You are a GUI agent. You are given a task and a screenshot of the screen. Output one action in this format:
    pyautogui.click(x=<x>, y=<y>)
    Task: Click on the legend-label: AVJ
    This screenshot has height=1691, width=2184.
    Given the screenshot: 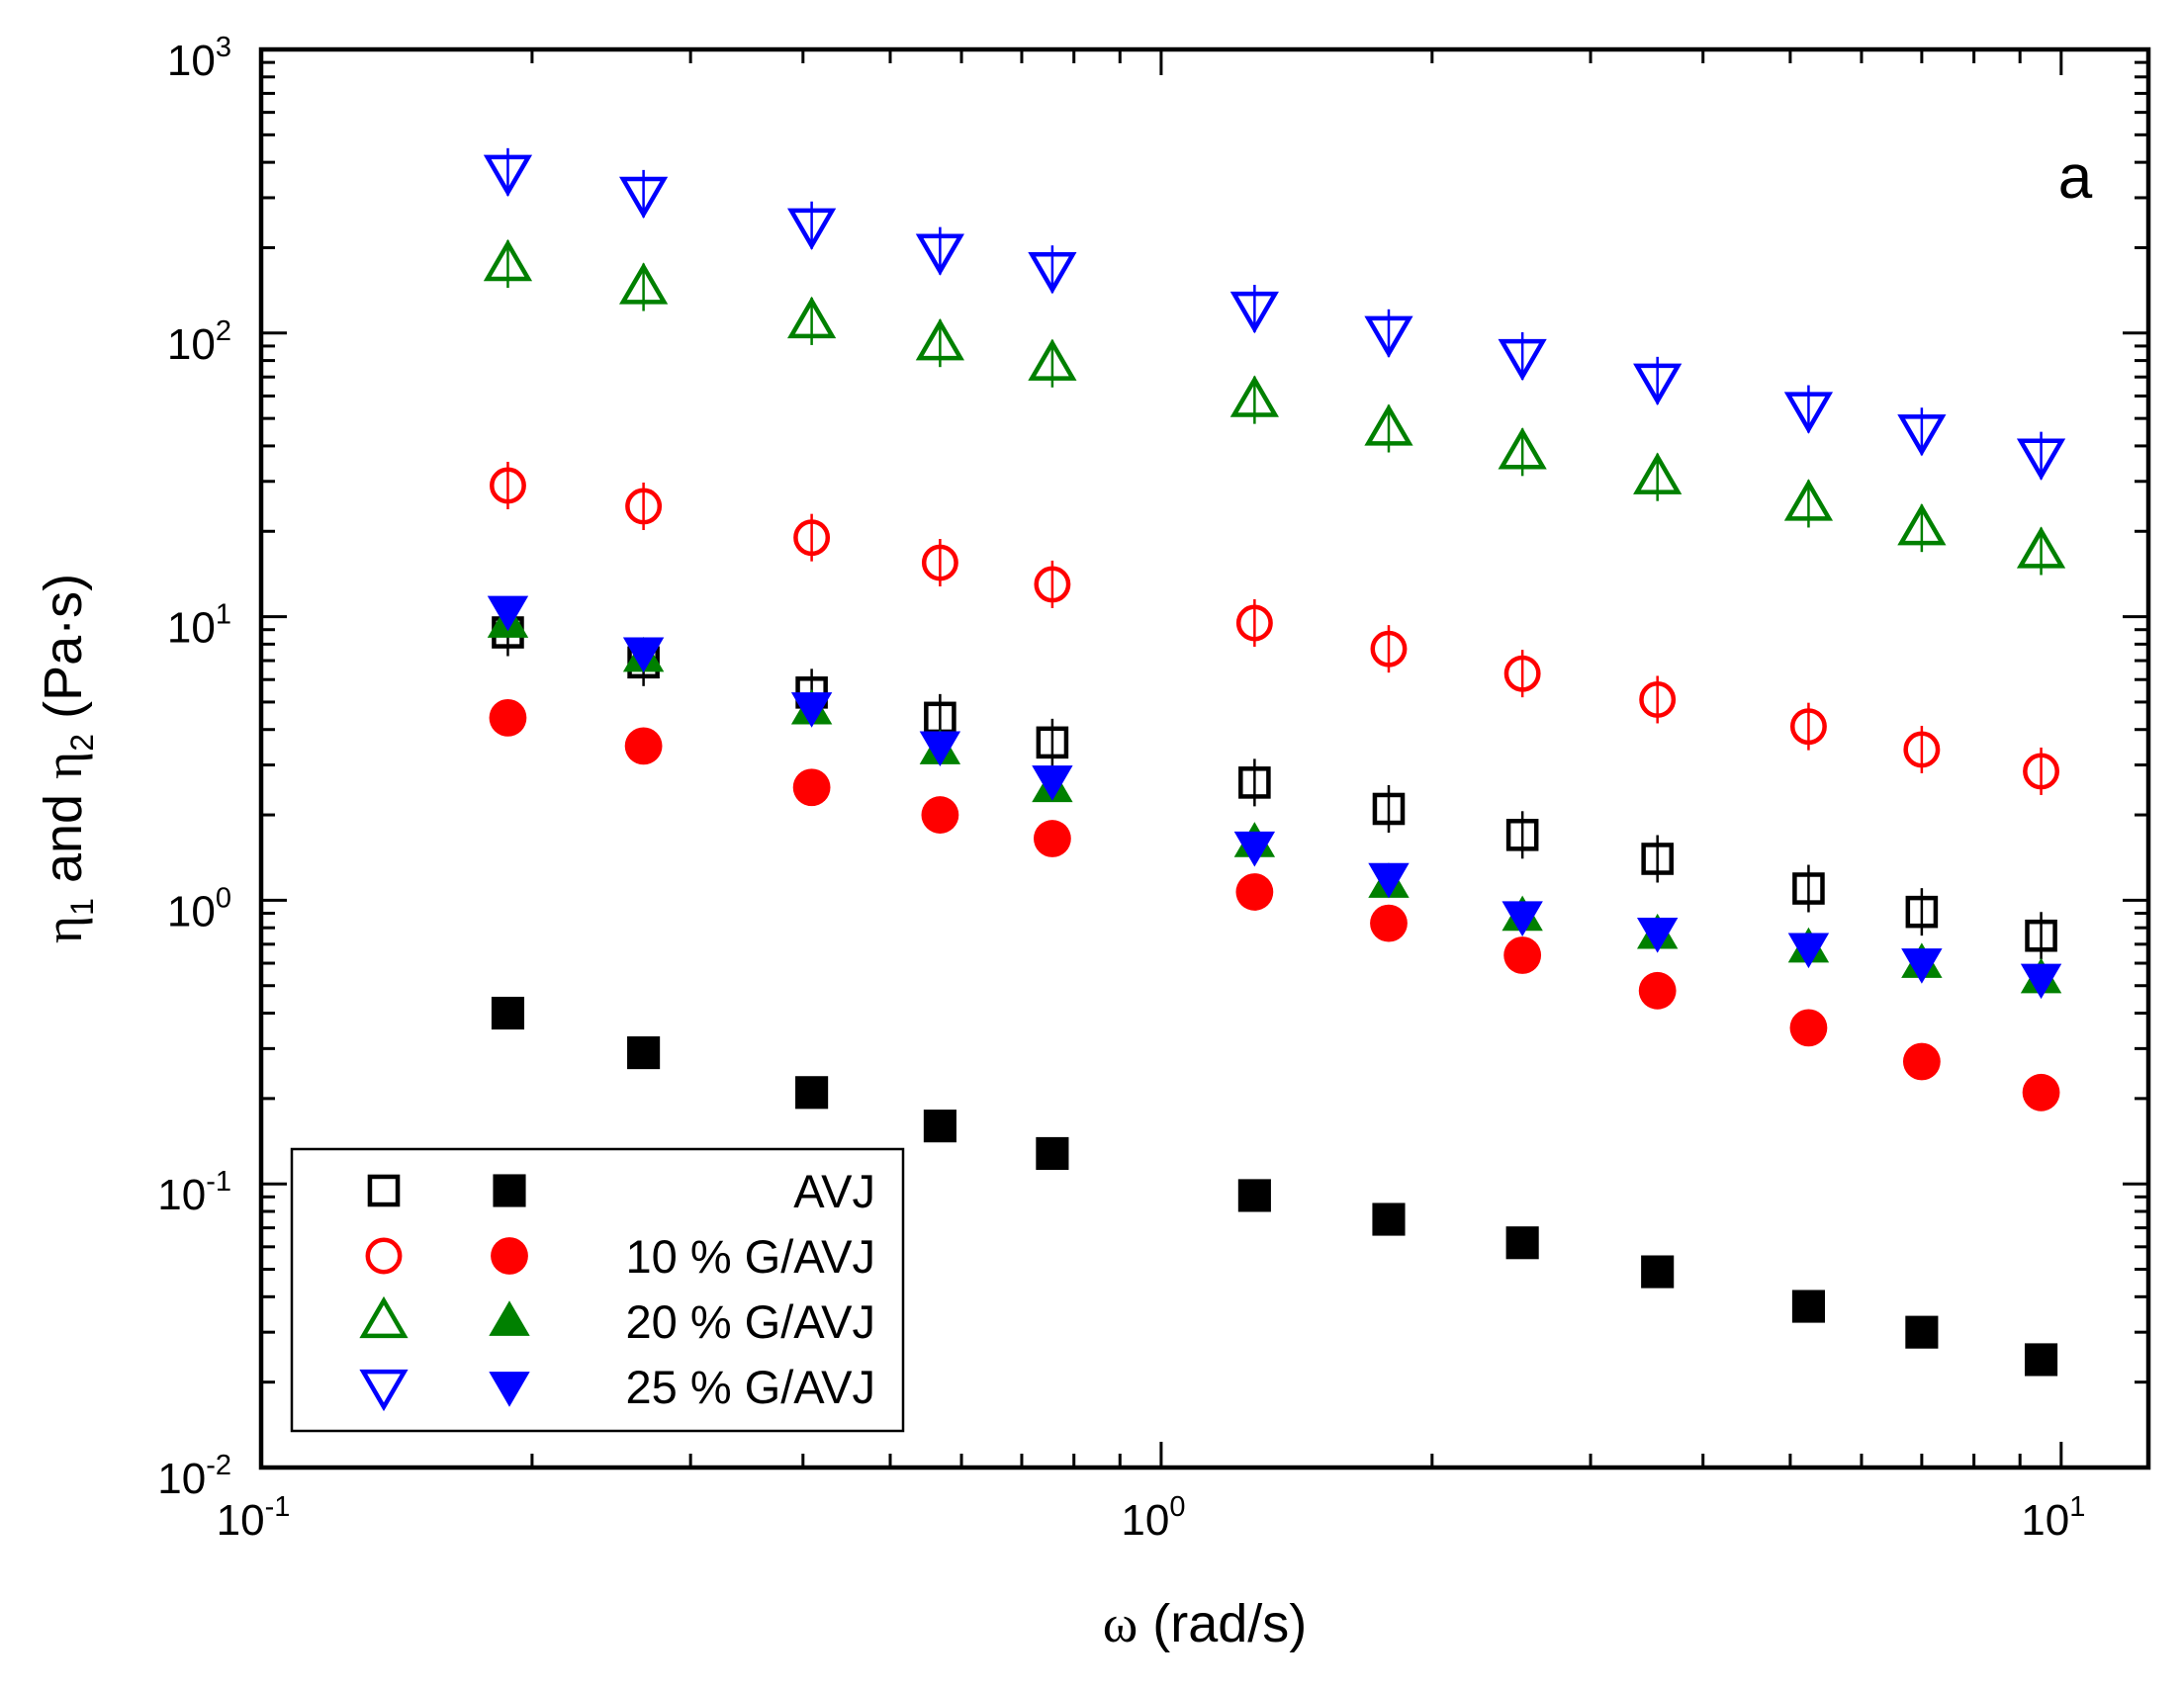 What is the action you would take?
    pyautogui.click(x=834, y=1191)
    